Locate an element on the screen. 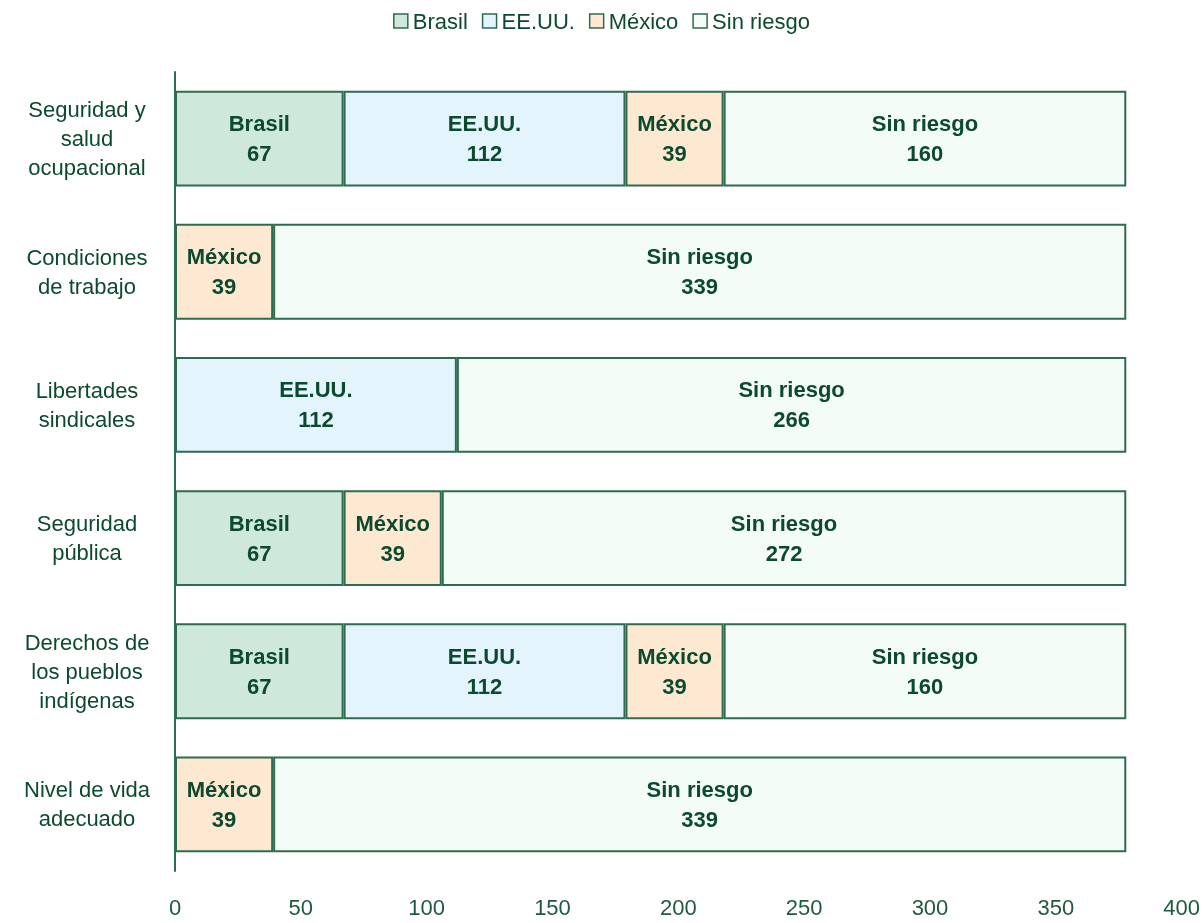  legend-label: Sin riesgo is located at coordinates (761, 21).